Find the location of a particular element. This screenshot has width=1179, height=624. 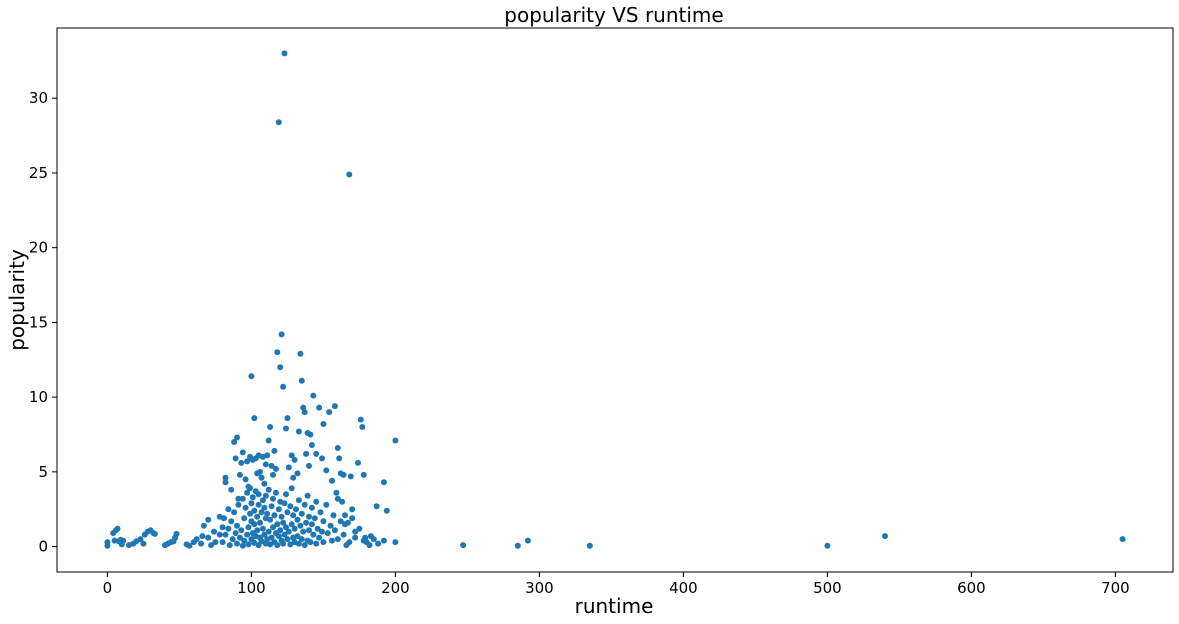

y-tick-label: 5 is located at coordinates (43, 472).